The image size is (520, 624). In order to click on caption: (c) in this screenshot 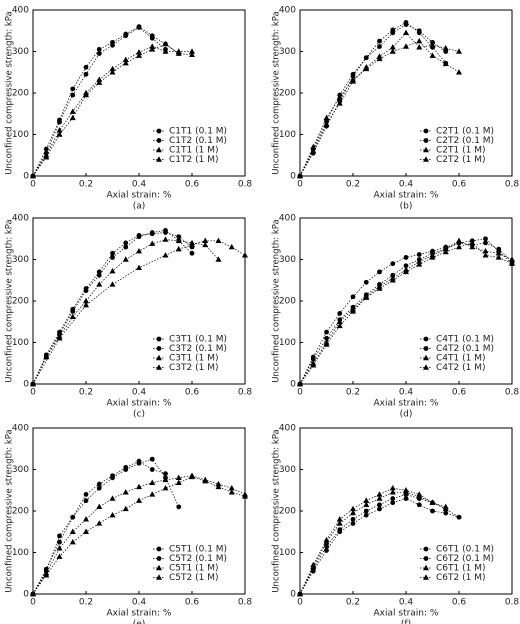, I will do `click(139, 415)`.